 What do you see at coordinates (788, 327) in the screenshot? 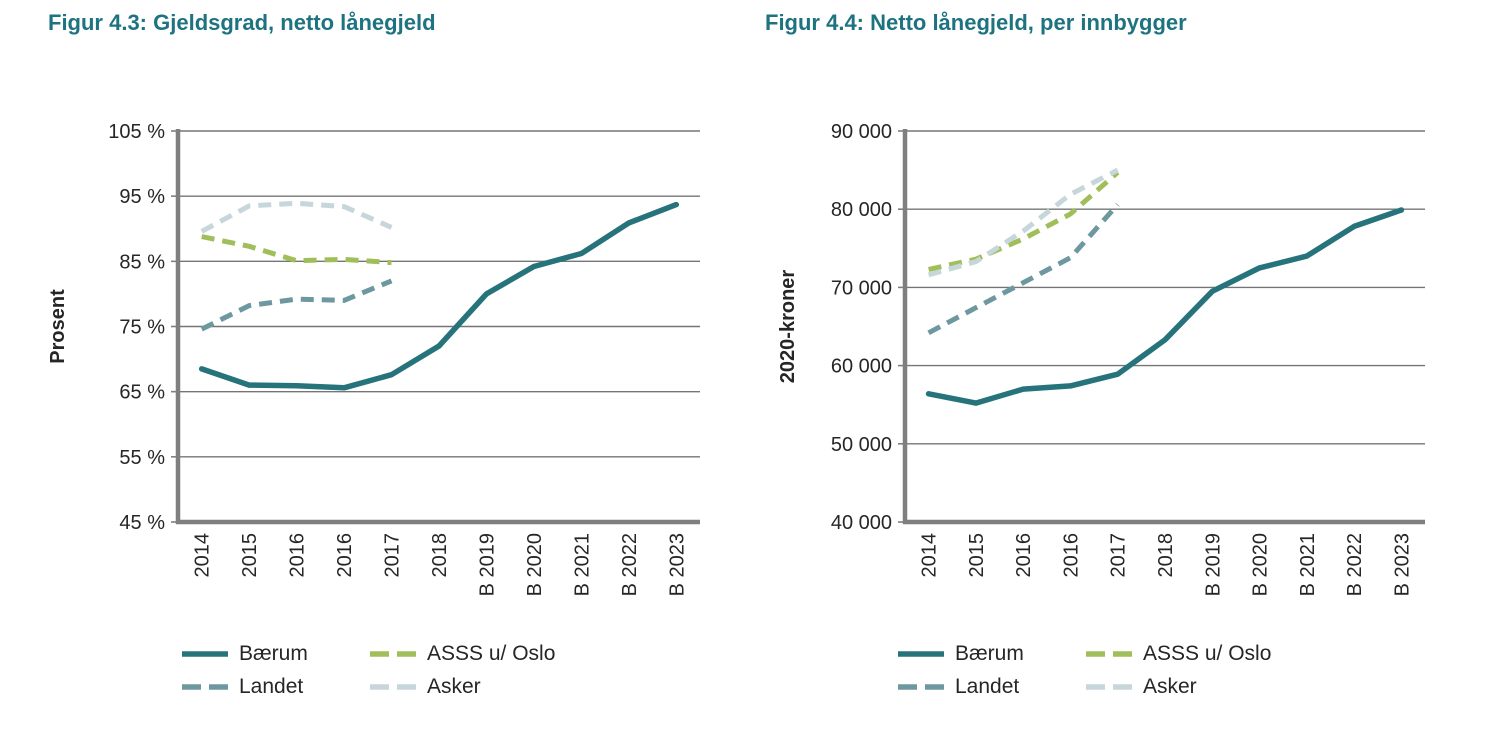
I see `y-axis-title: 2020-kroner` at bounding box center [788, 327].